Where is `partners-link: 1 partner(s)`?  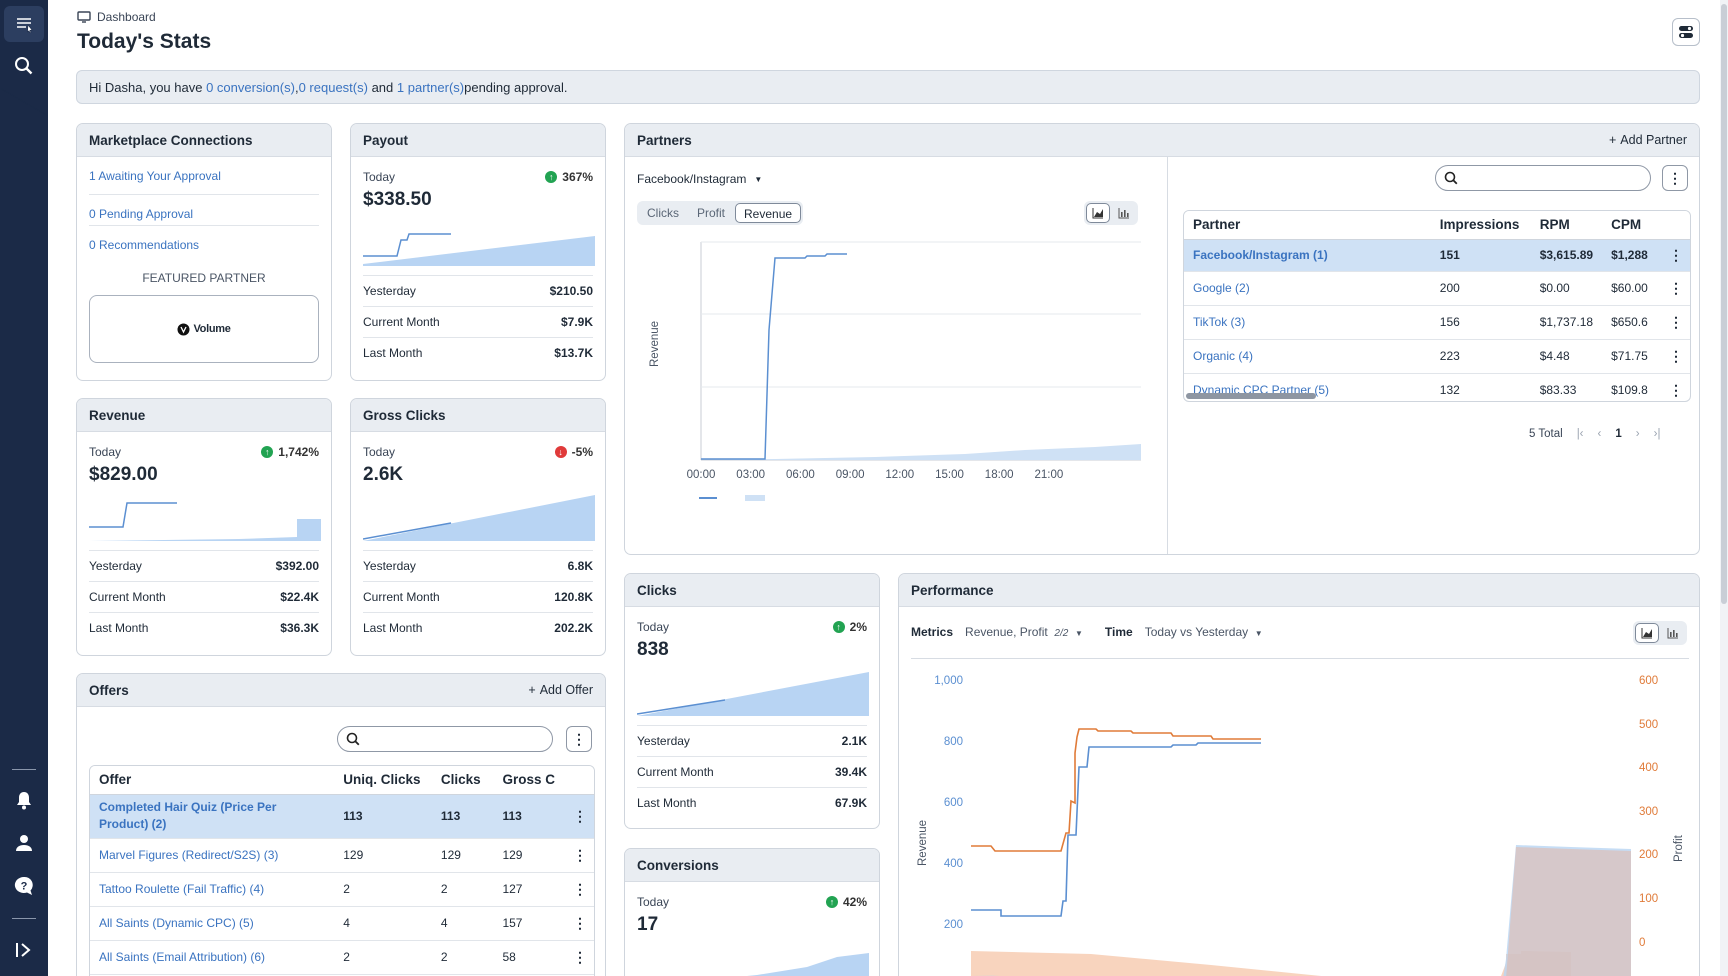 partners-link: 1 partner(s) is located at coordinates (430, 87).